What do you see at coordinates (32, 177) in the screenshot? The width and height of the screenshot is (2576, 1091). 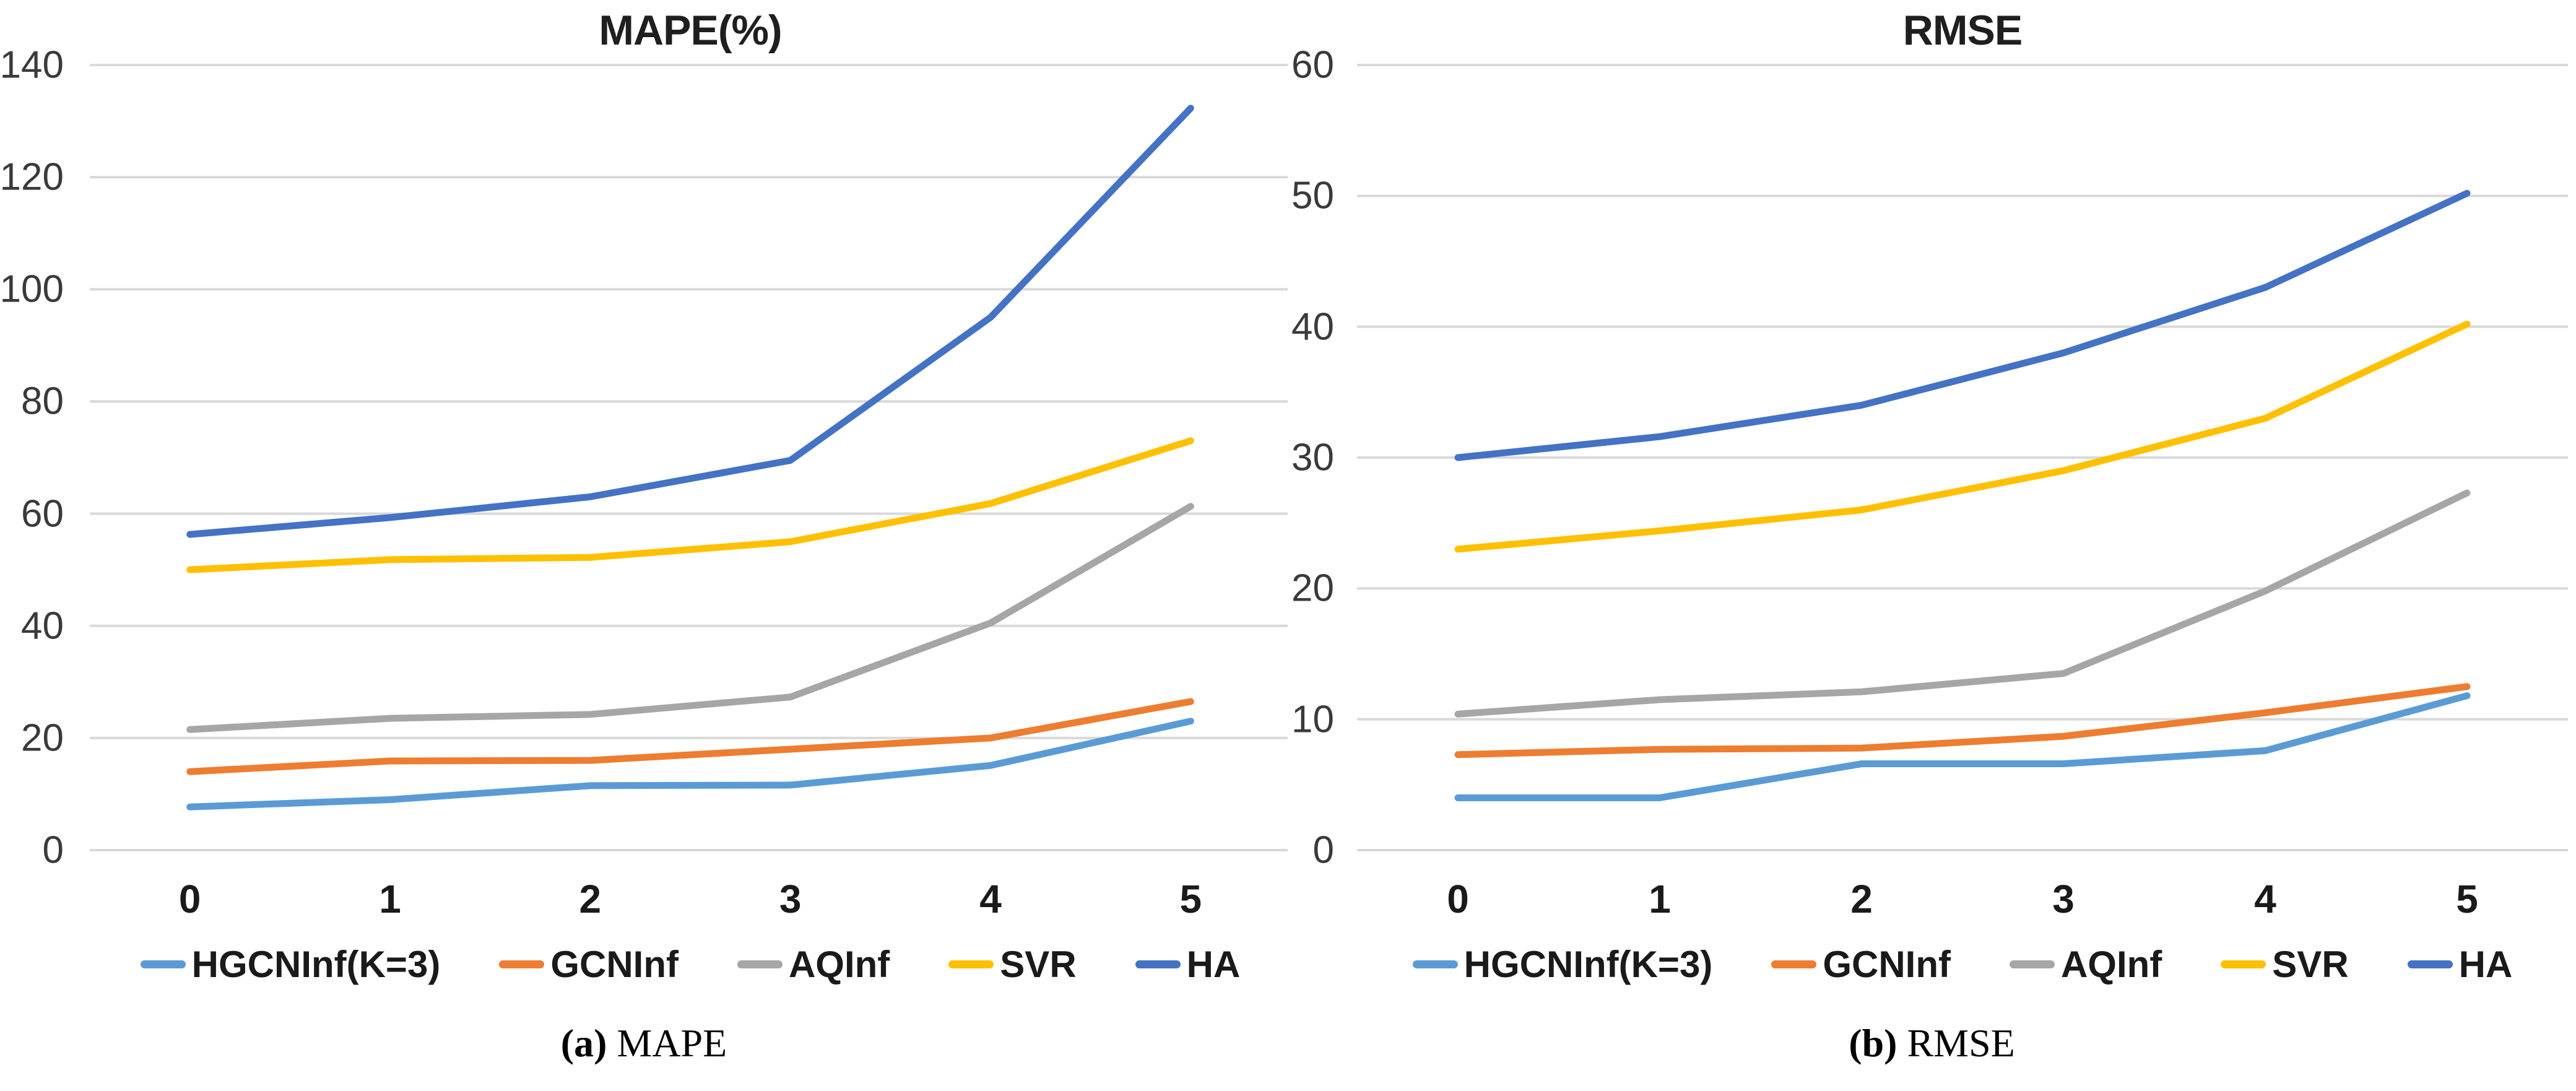 I see `y-tick-label: 120` at bounding box center [32, 177].